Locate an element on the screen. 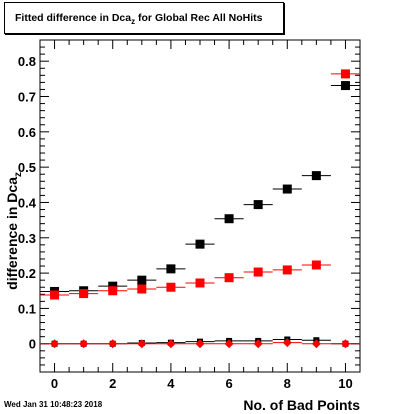 The width and height of the screenshot is (400, 414). timestamp-footer: Wed Jan 31 10:48:23 2018 is located at coordinates (53, 404).